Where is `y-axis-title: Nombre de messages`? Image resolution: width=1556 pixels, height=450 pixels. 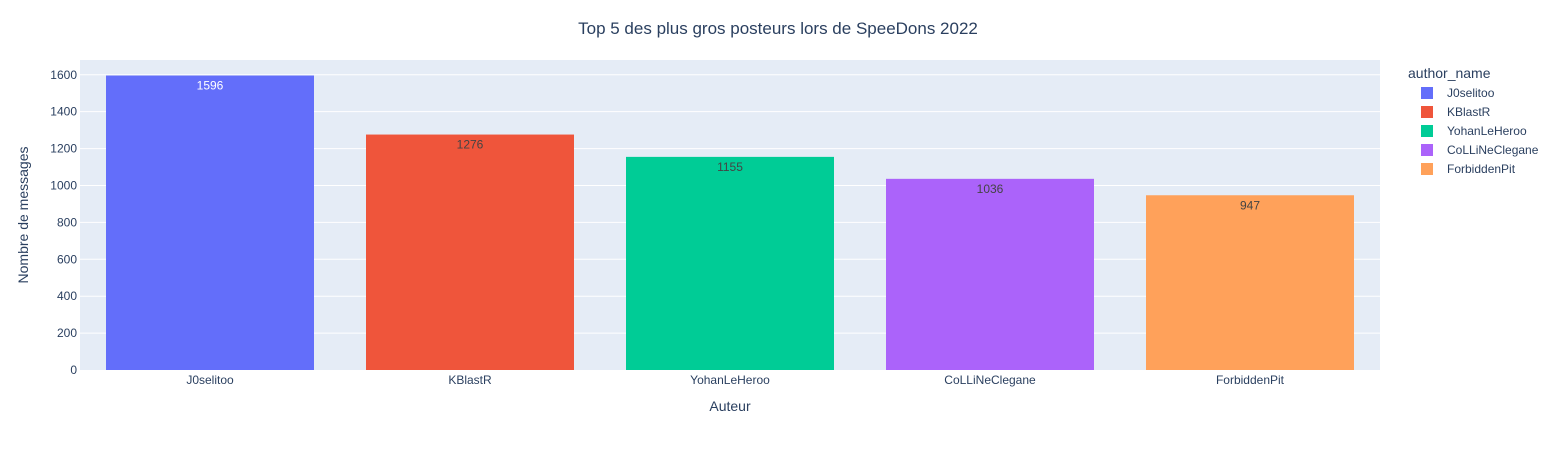
y-axis-title: Nombre de messages is located at coordinates (23, 215).